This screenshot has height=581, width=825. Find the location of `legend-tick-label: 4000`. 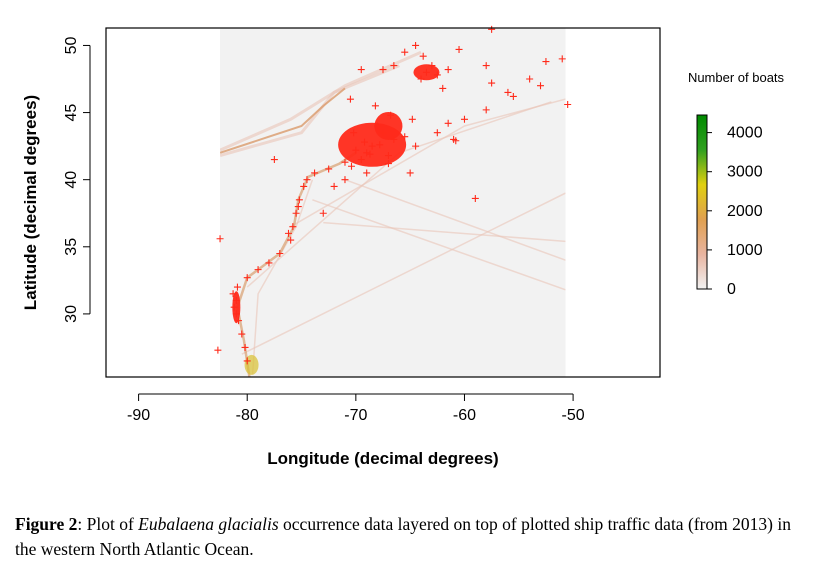

legend-tick-label: 4000 is located at coordinates (745, 133).